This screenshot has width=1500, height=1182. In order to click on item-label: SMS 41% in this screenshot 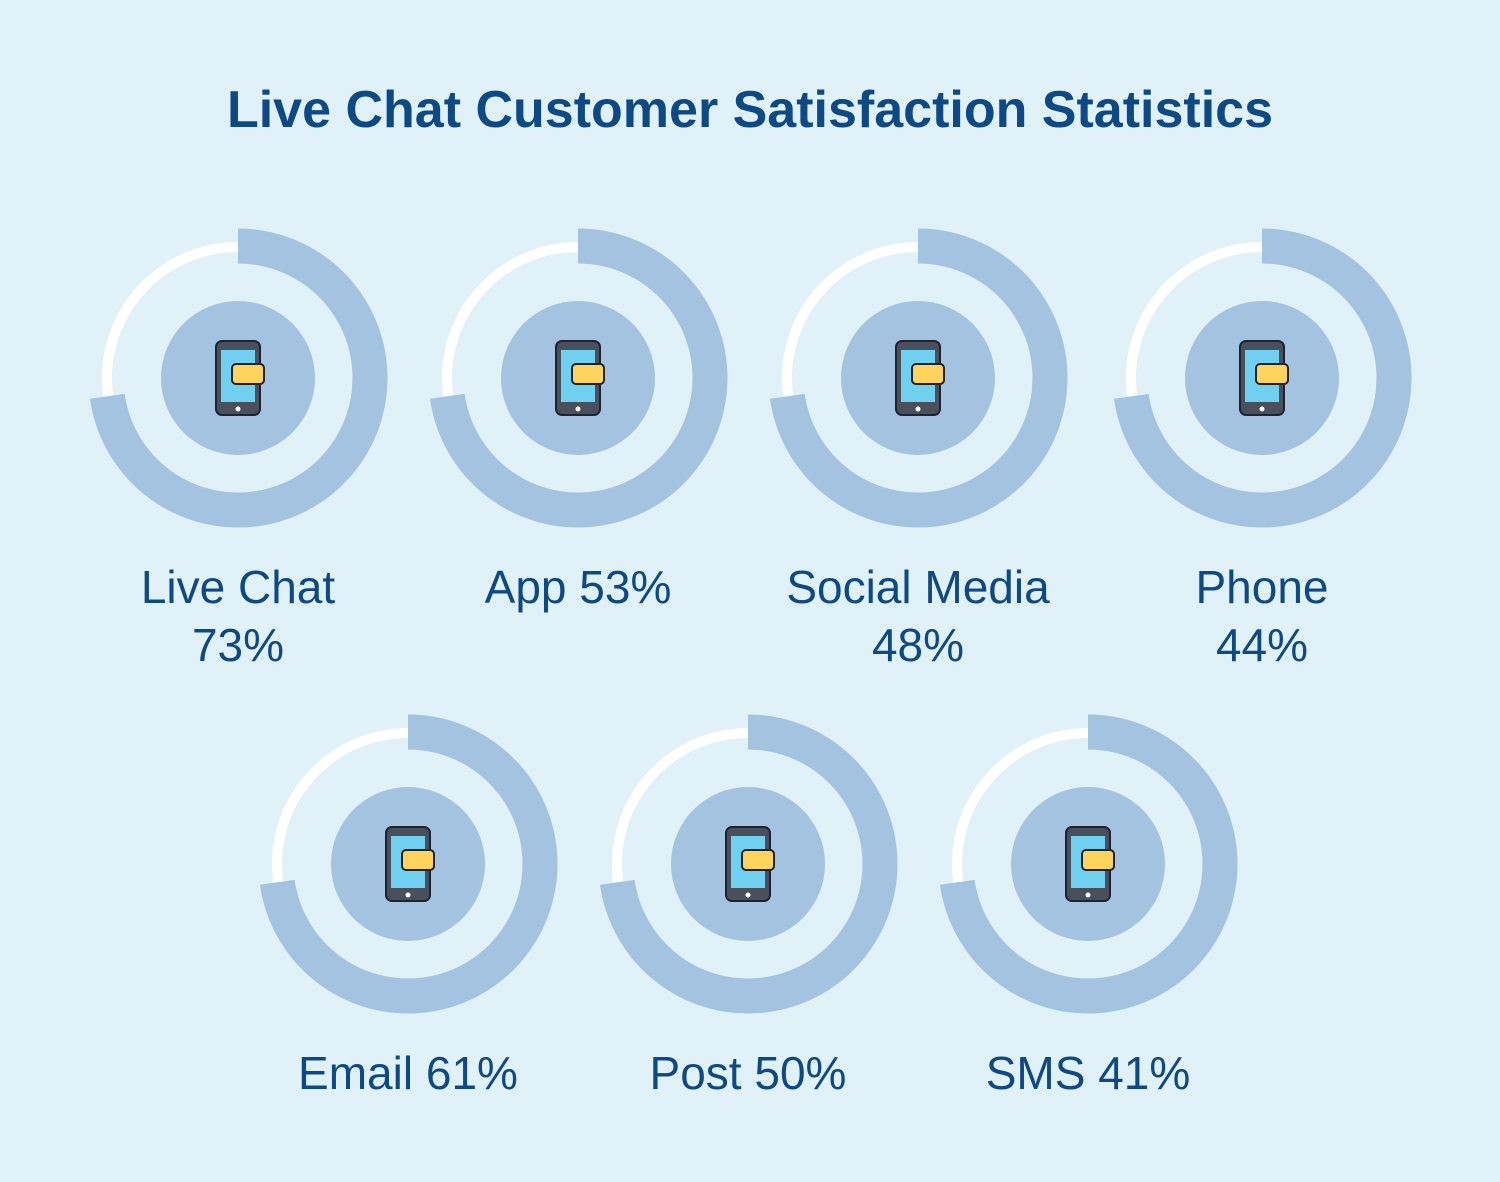, I will do `click(1088, 1073)`.